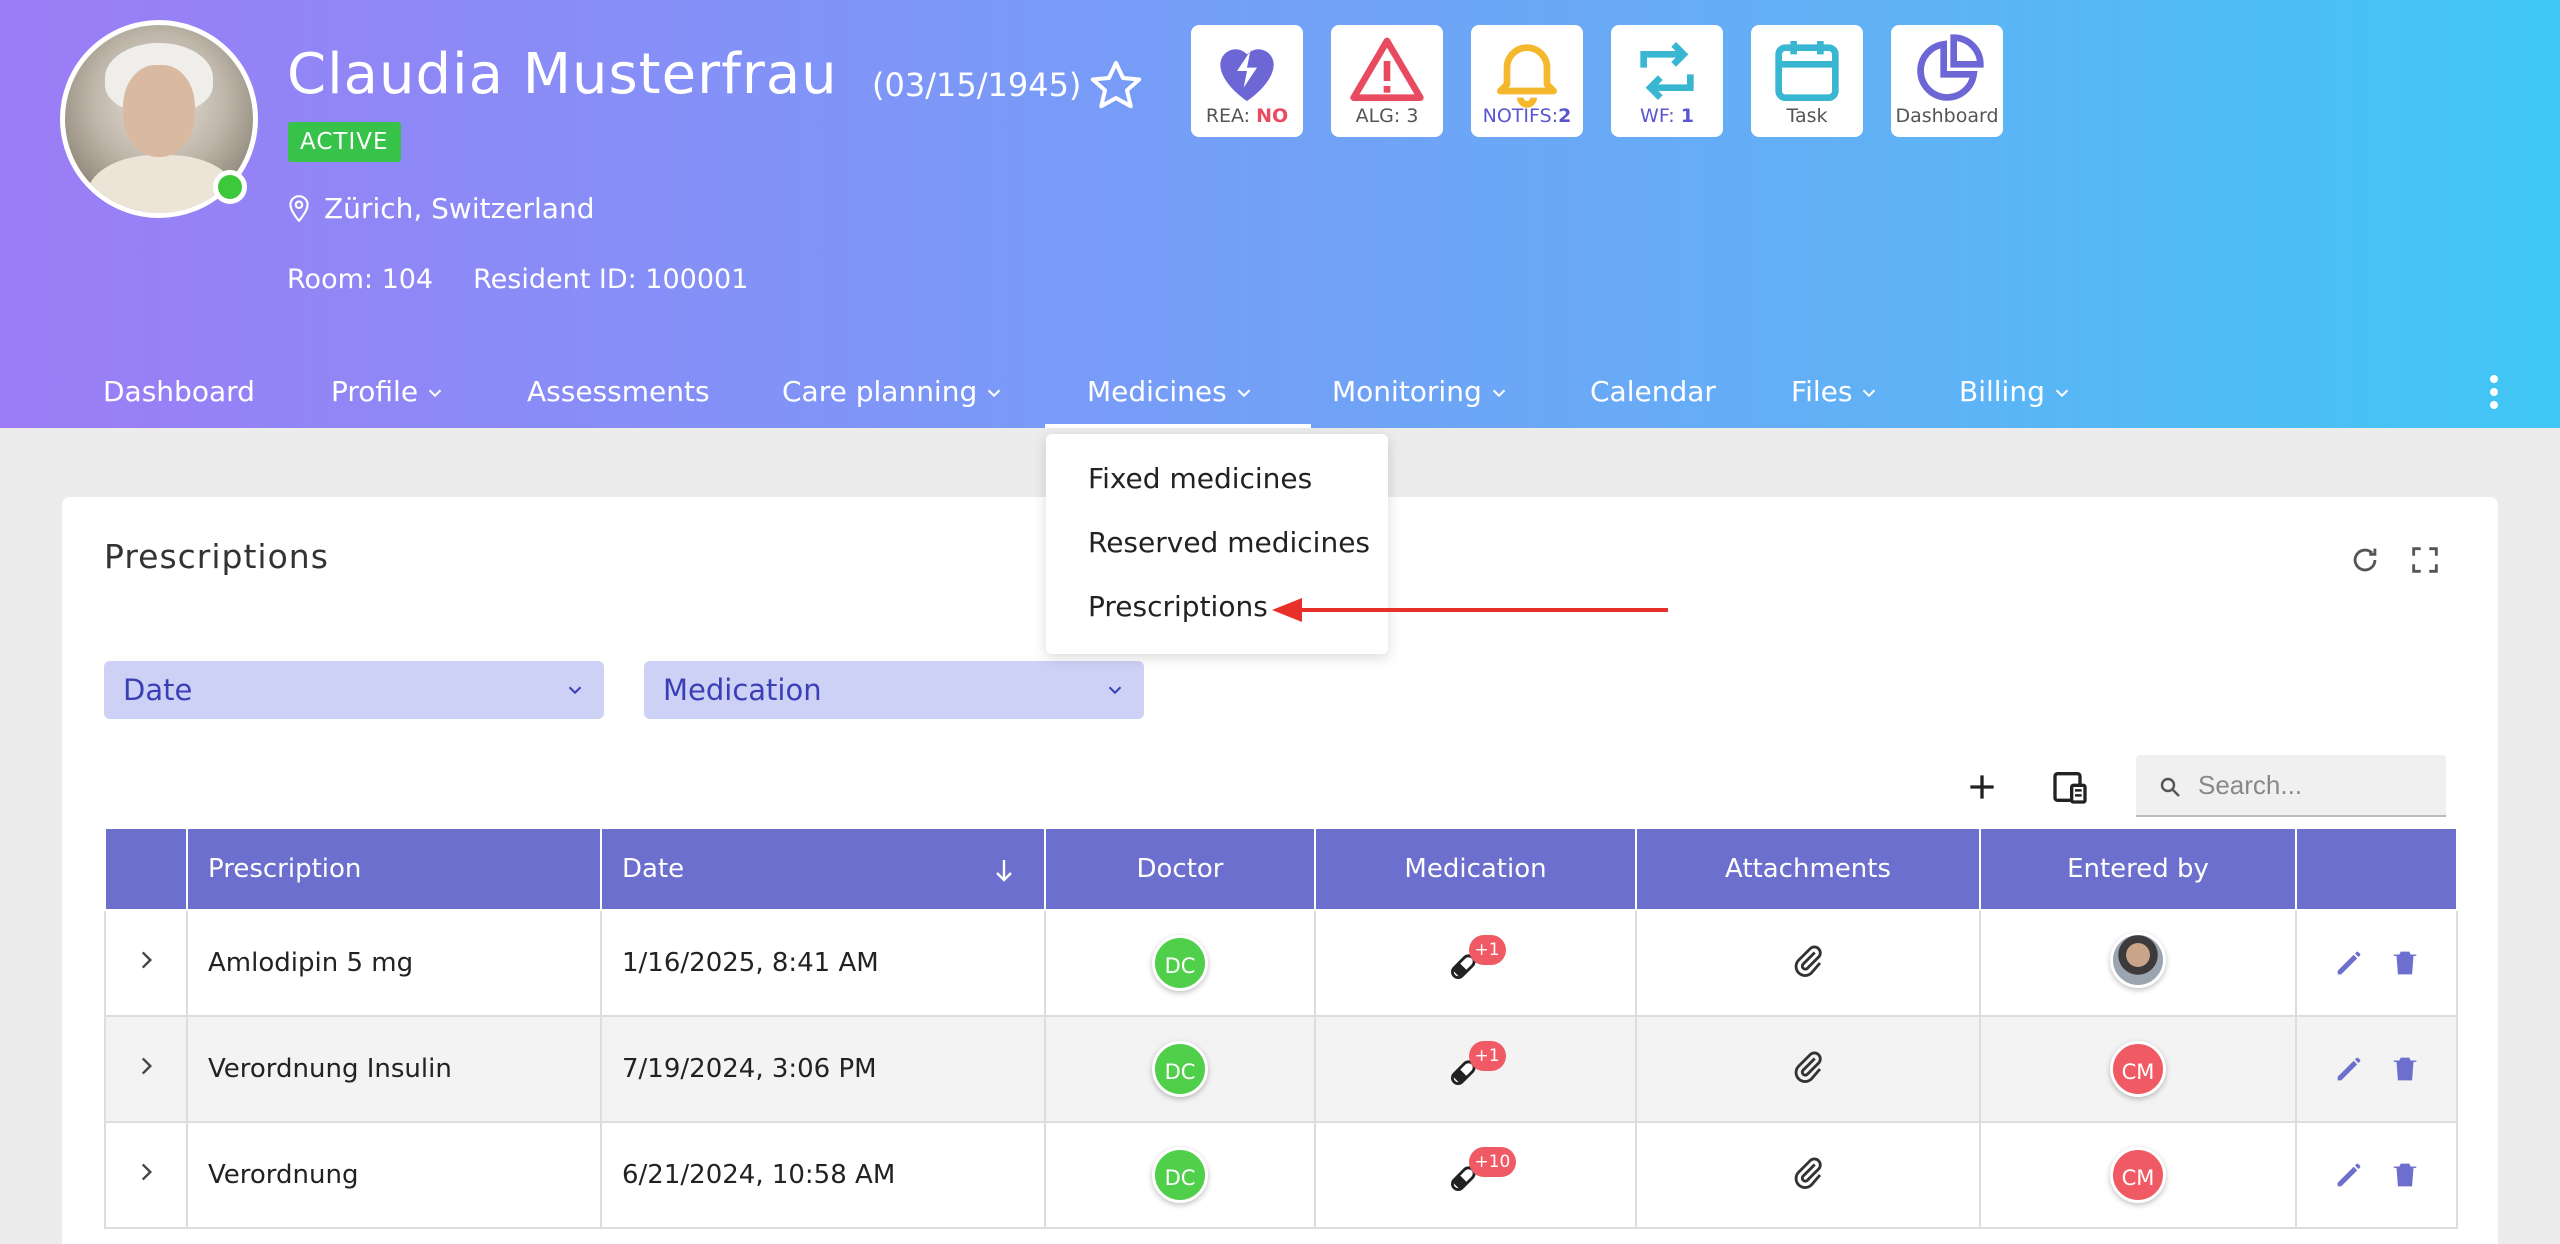 The image size is (2560, 1244). I want to click on resident-dob: (03/15/1945), so click(977, 85).